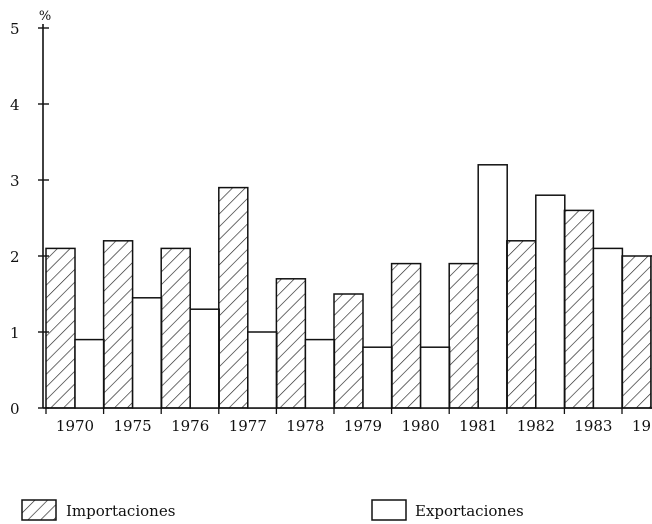  I want to click on y-tick-label: 3, so click(15, 181).